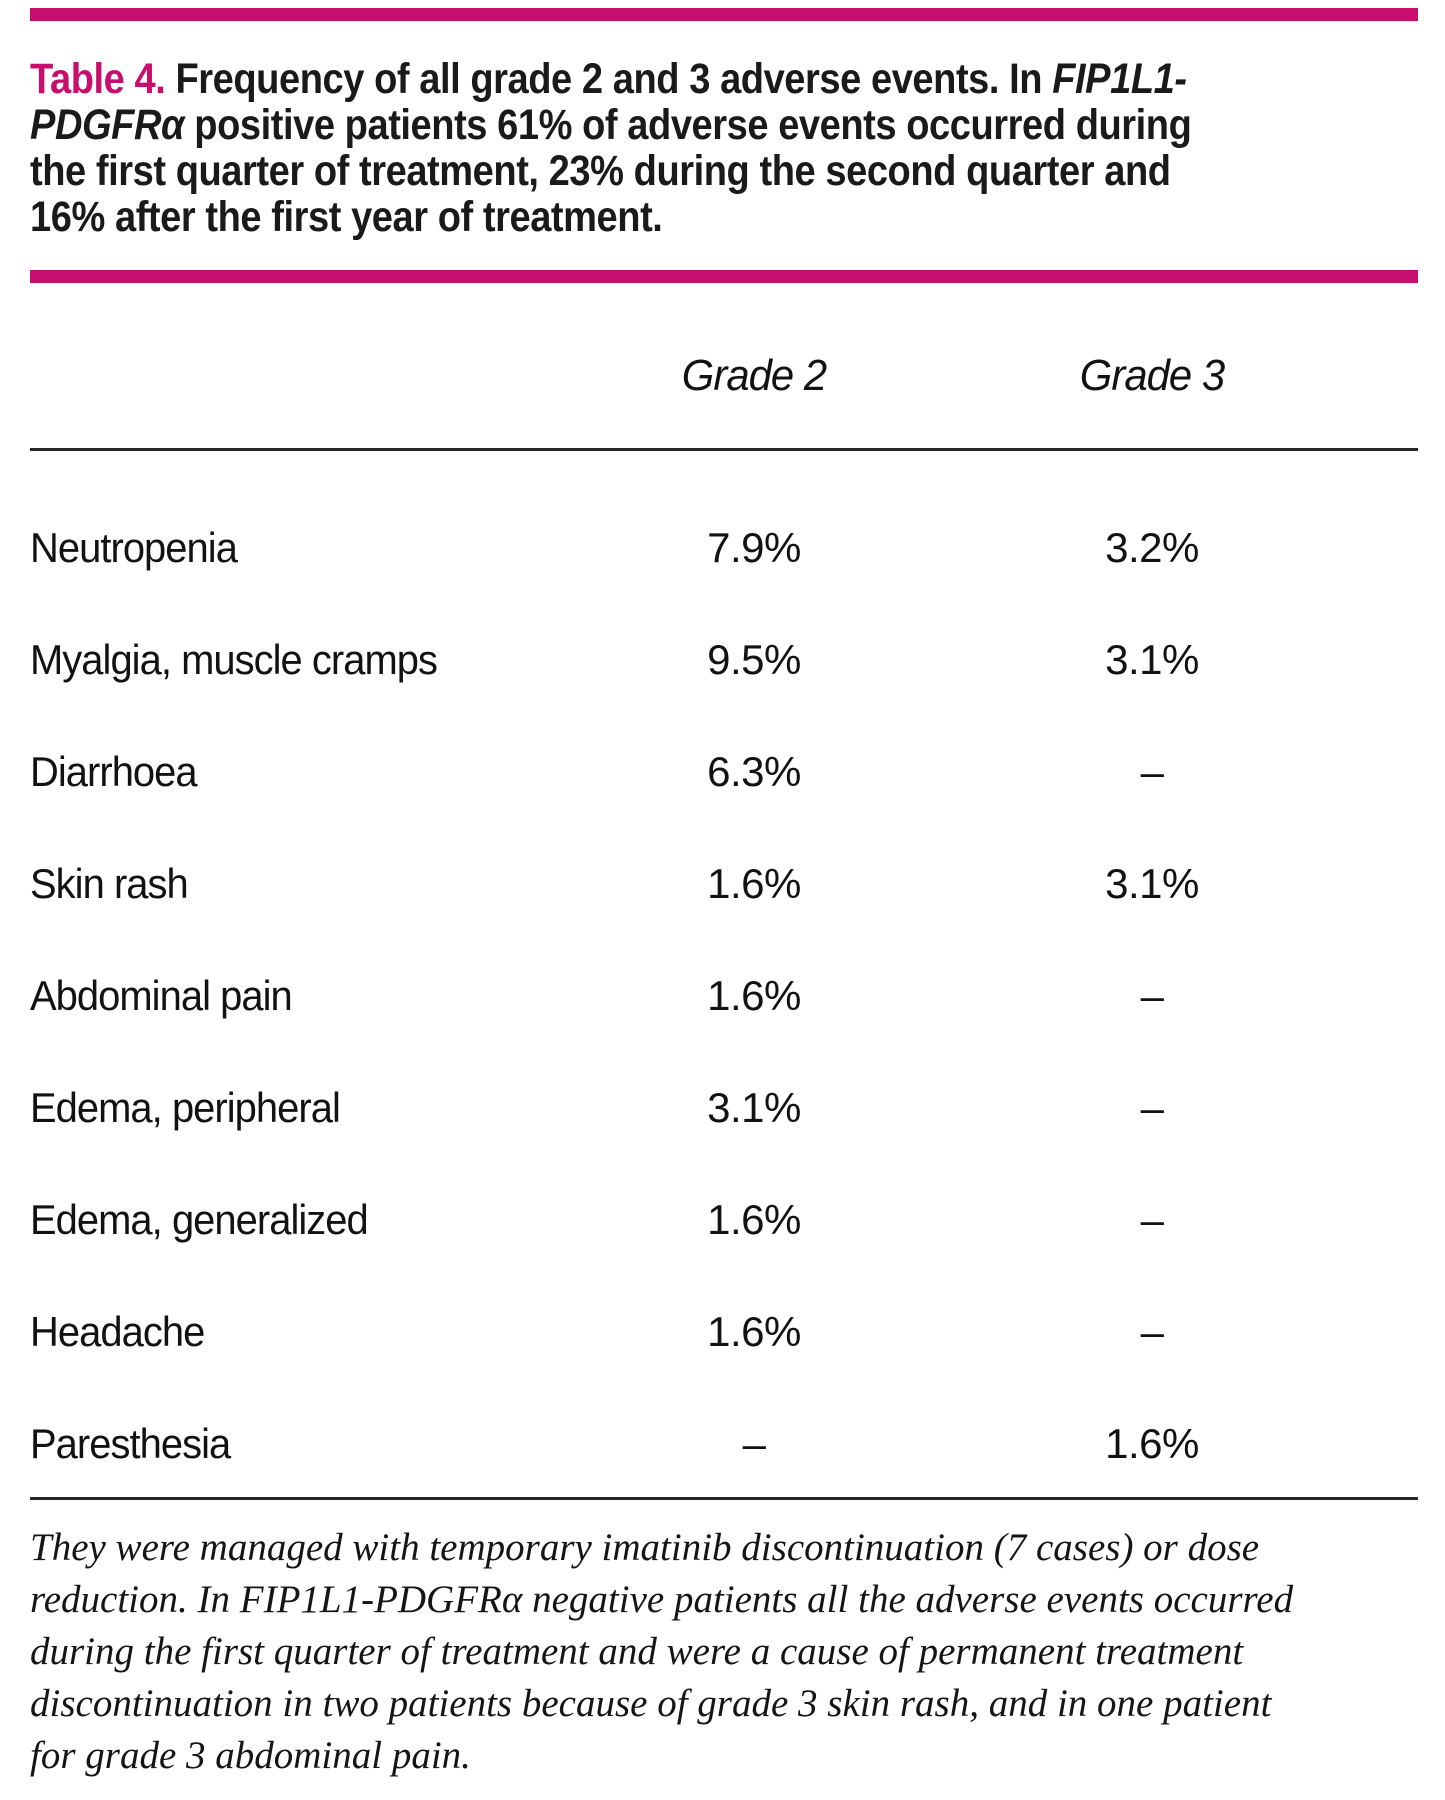 The height and width of the screenshot is (1800, 1445). What do you see at coordinates (1119, 79) in the screenshot?
I see `caption-segment-italic: FIP1L1-` at bounding box center [1119, 79].